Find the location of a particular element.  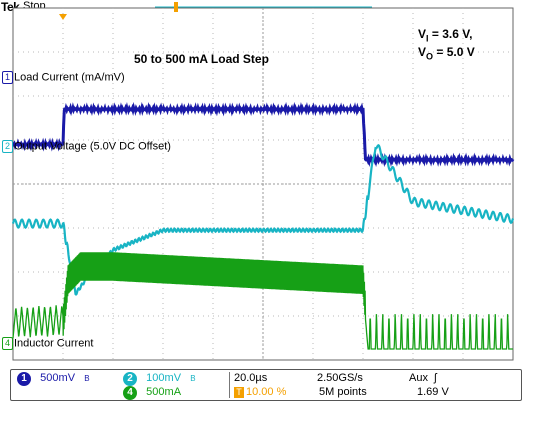

trigger-position: T 10.00 % is located at coordinates (260, 392).